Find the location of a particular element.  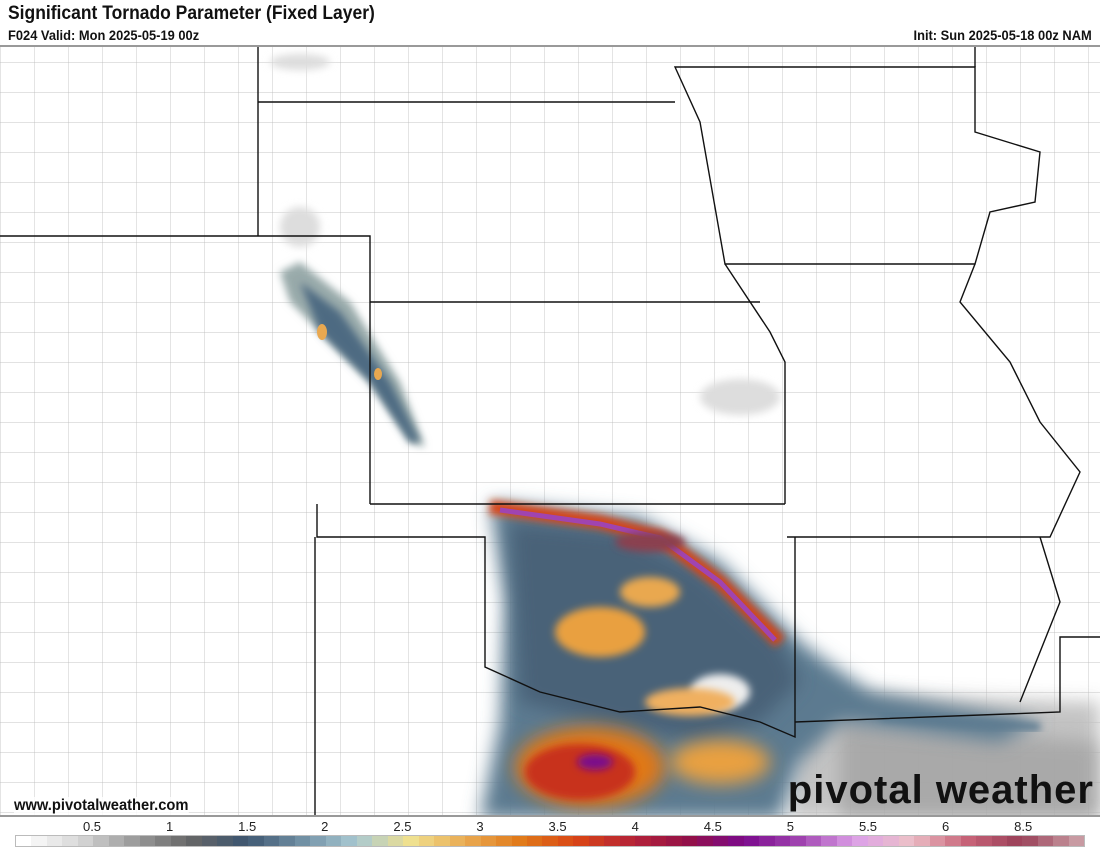

init-time: Init: Sun 2025-05-18 00z NAM is located at coordinates (1002, 35).